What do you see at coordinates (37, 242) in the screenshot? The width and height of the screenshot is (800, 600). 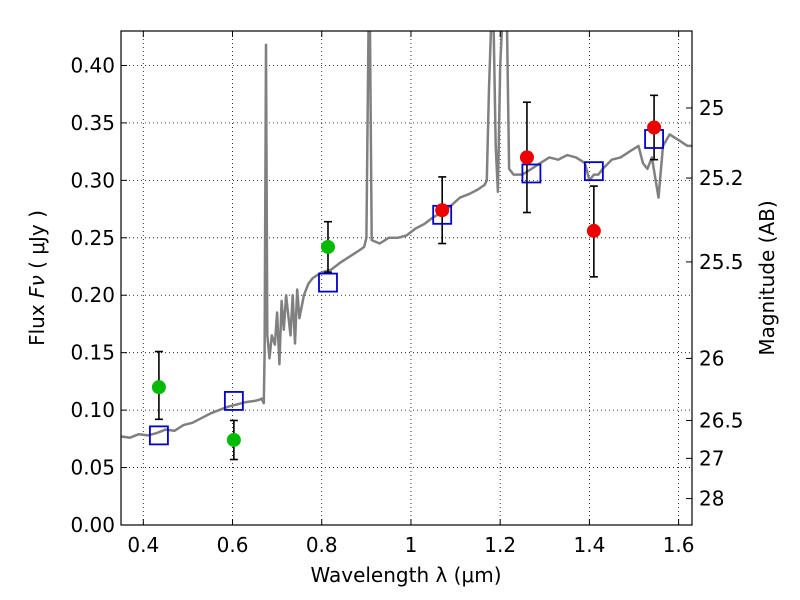 I see `y-axis-label-unit: ( μJy )` at bounding box center [37, 242].